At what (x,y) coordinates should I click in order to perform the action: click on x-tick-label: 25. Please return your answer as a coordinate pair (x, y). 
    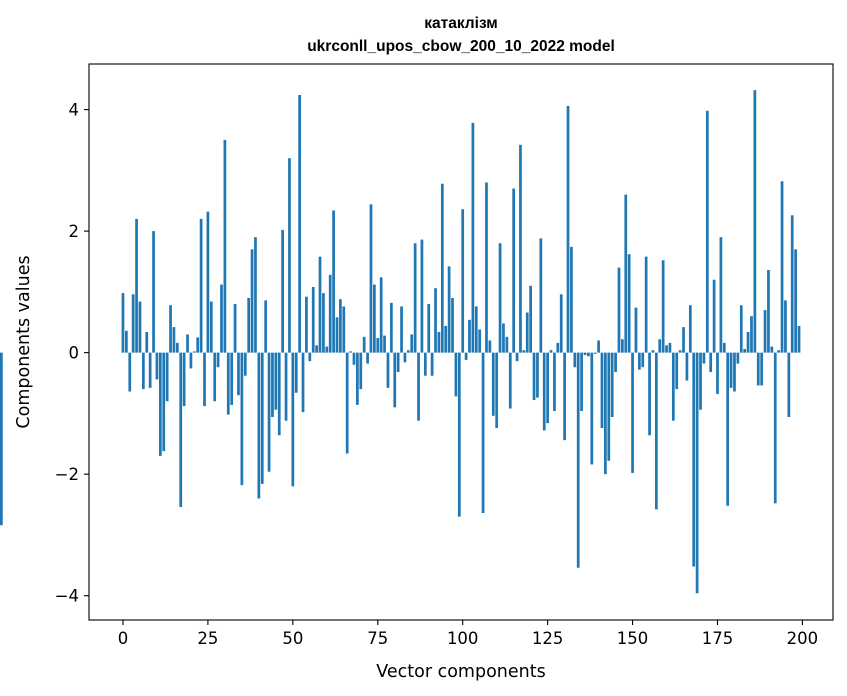
    Looking at the image, I should click on (207, 638).